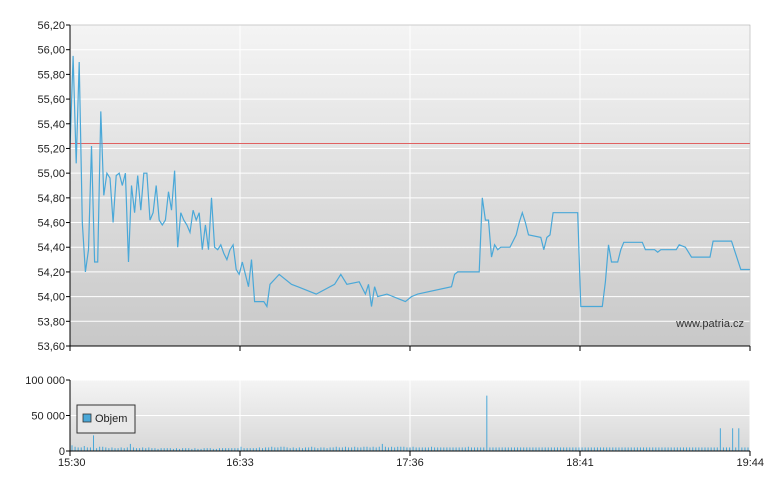 This screenshot has height=490, width=780. Describe the element at coordinates (750, 463) in the screenshot. I see `x-tick-label: 19:44` at that location.